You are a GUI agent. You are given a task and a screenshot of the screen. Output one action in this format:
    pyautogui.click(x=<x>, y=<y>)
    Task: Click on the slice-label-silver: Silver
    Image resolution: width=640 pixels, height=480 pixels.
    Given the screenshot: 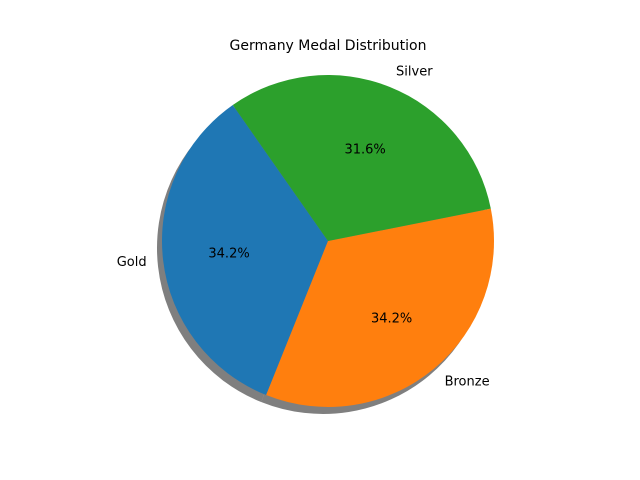 What is the action you would take?
    pyautogui.click(x=414, y=72)
    